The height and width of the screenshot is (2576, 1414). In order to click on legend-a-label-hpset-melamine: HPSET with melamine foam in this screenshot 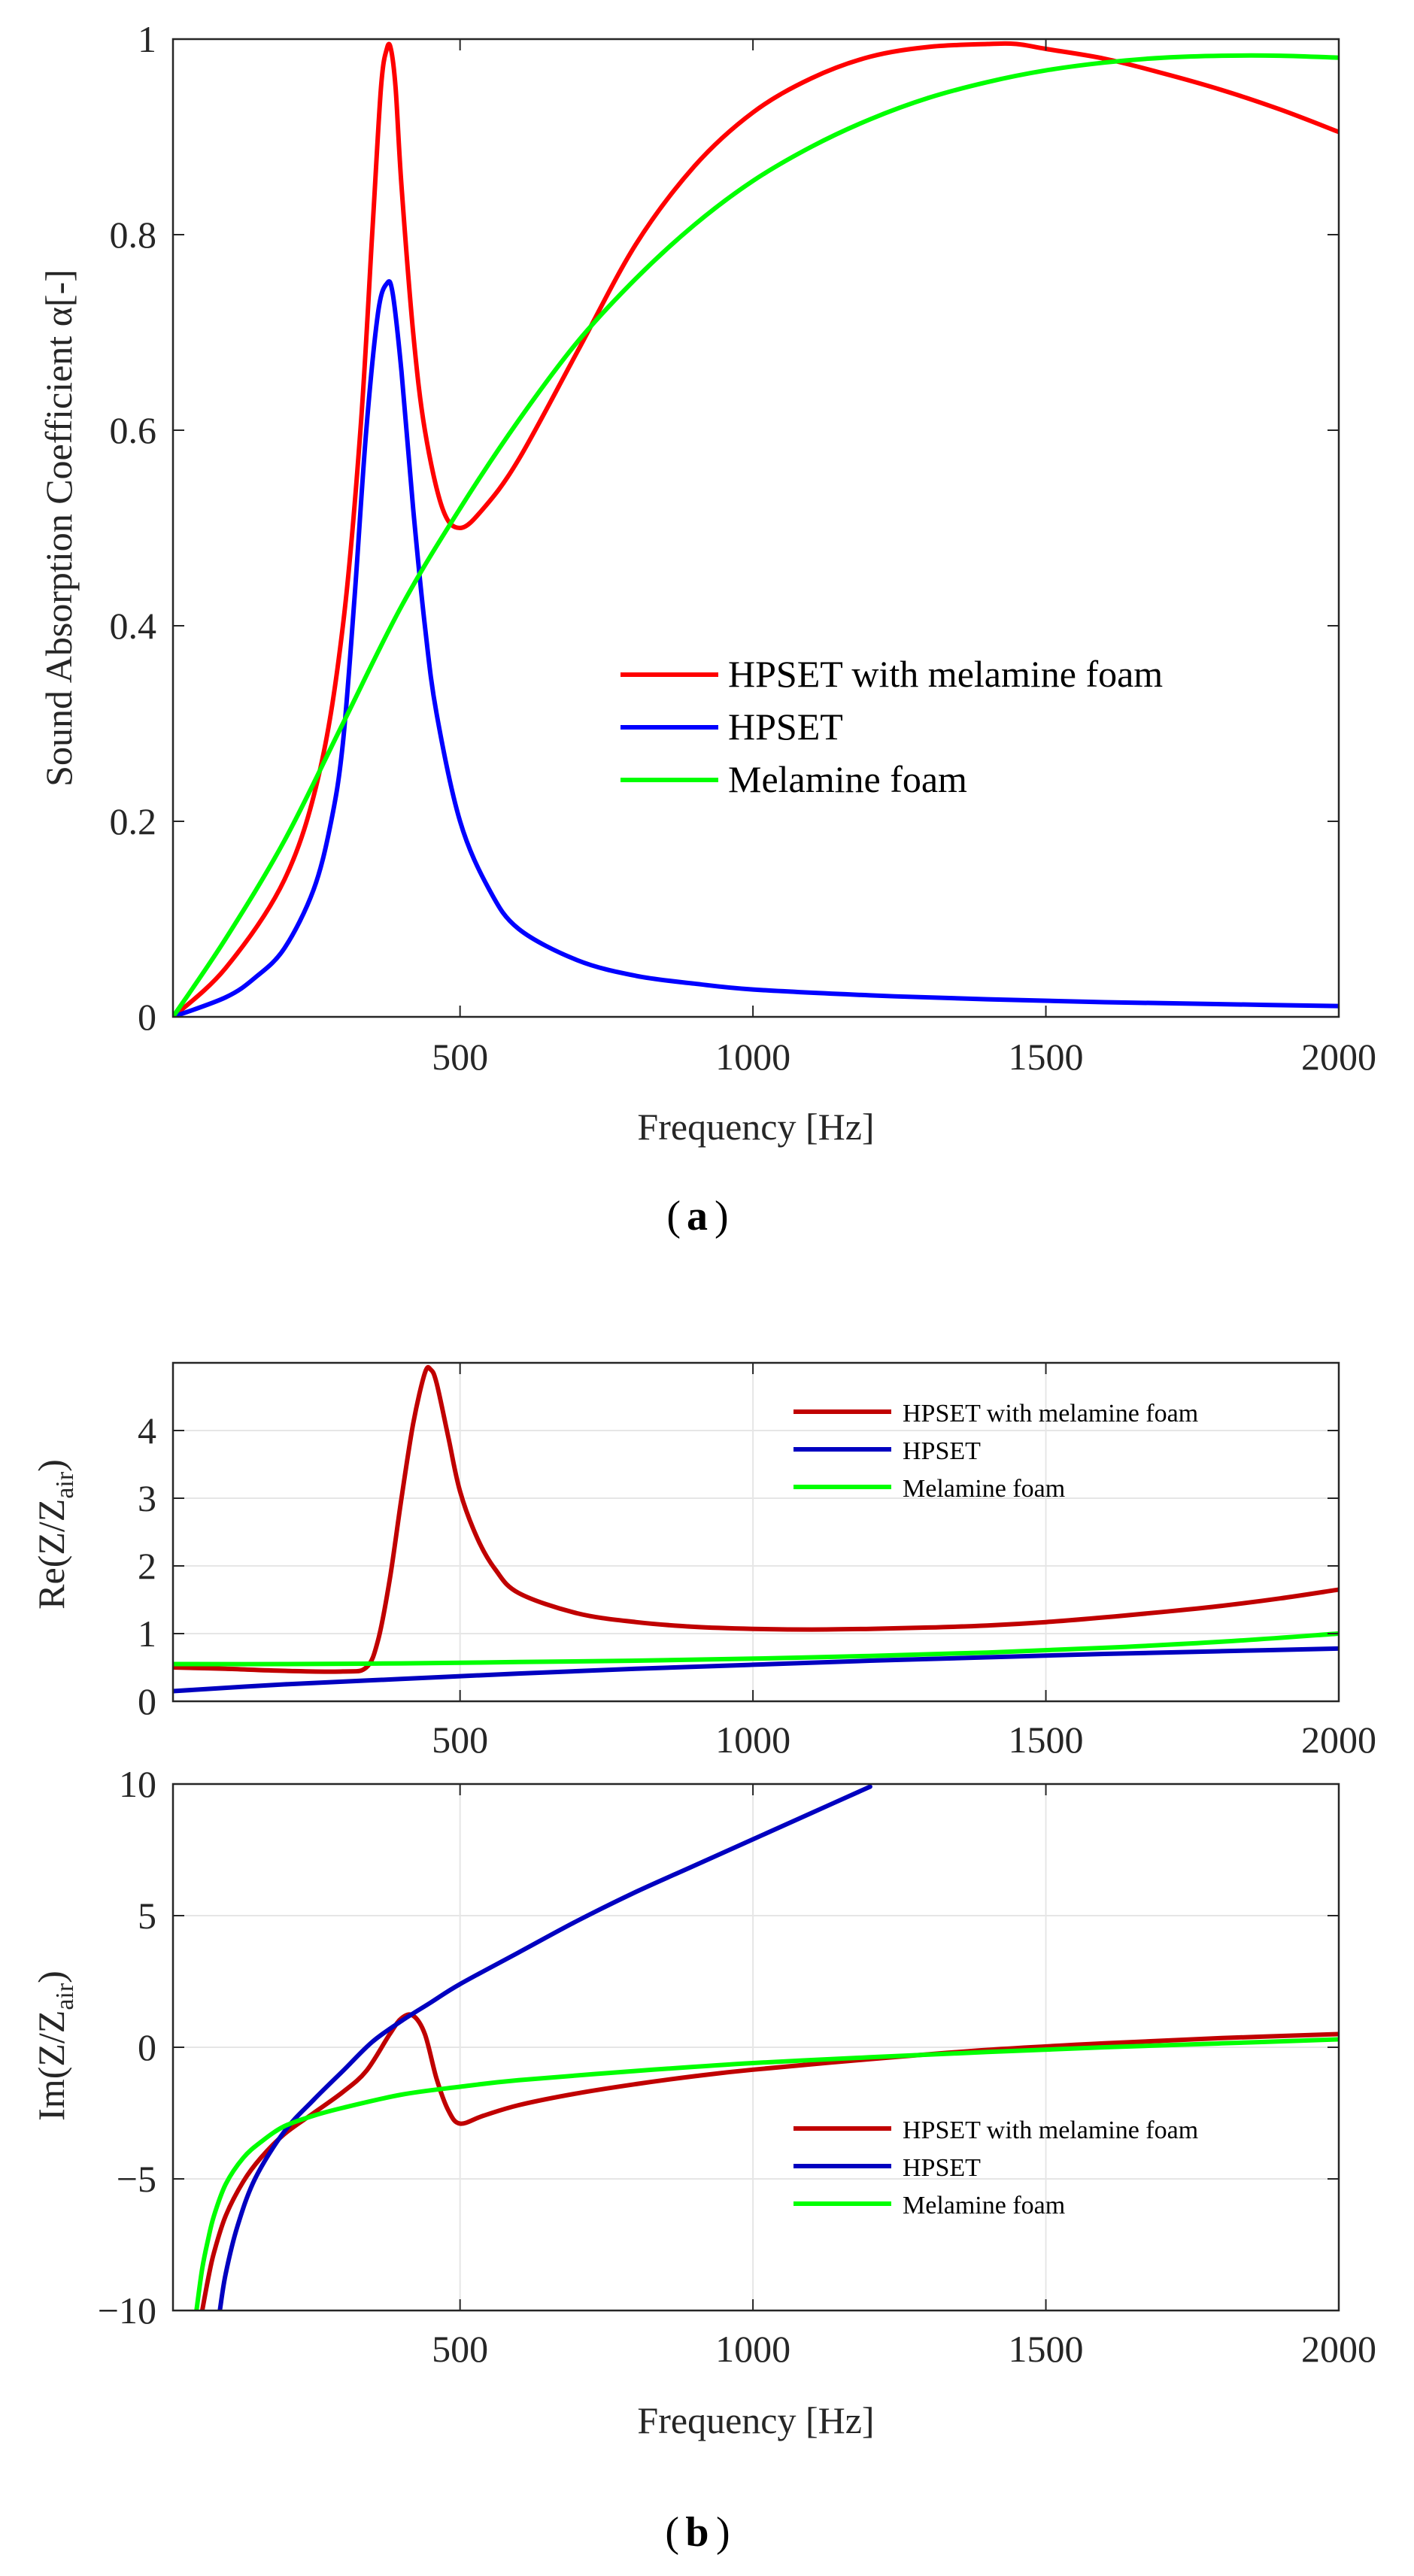, I will do `click(945, 674)`.